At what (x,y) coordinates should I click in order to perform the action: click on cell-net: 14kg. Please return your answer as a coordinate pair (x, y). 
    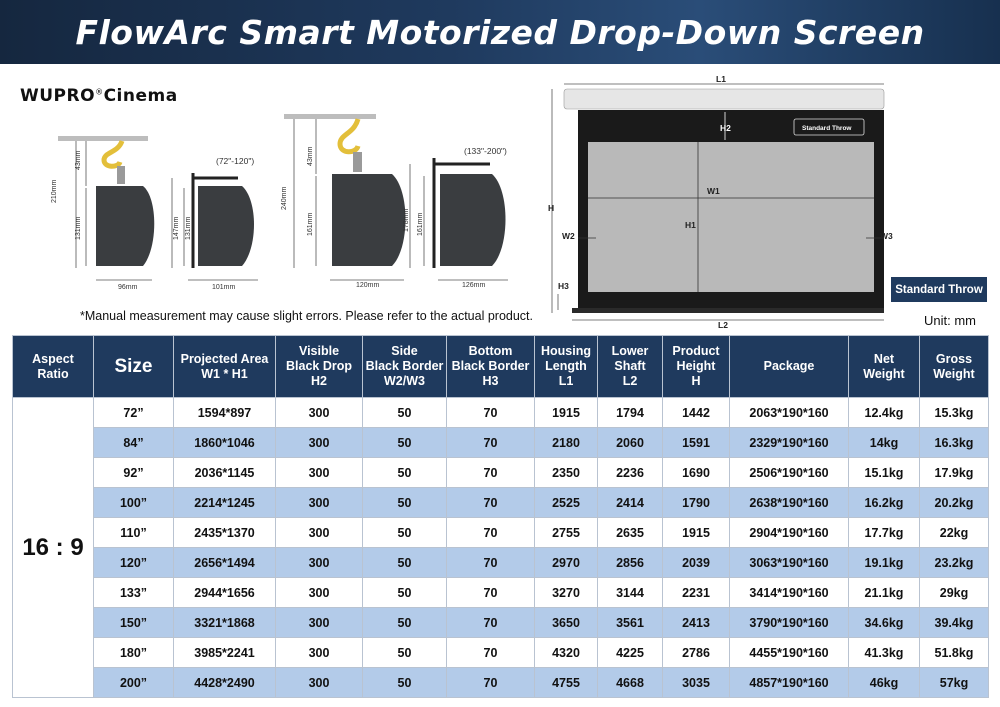
    Looking at the image, I should click on (884, 442).